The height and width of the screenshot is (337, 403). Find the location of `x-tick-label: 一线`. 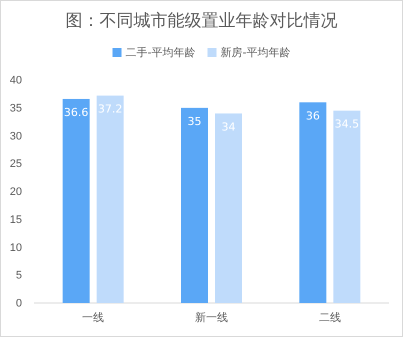

x-tick-label: 一线 is located at coordinates (93, 317).